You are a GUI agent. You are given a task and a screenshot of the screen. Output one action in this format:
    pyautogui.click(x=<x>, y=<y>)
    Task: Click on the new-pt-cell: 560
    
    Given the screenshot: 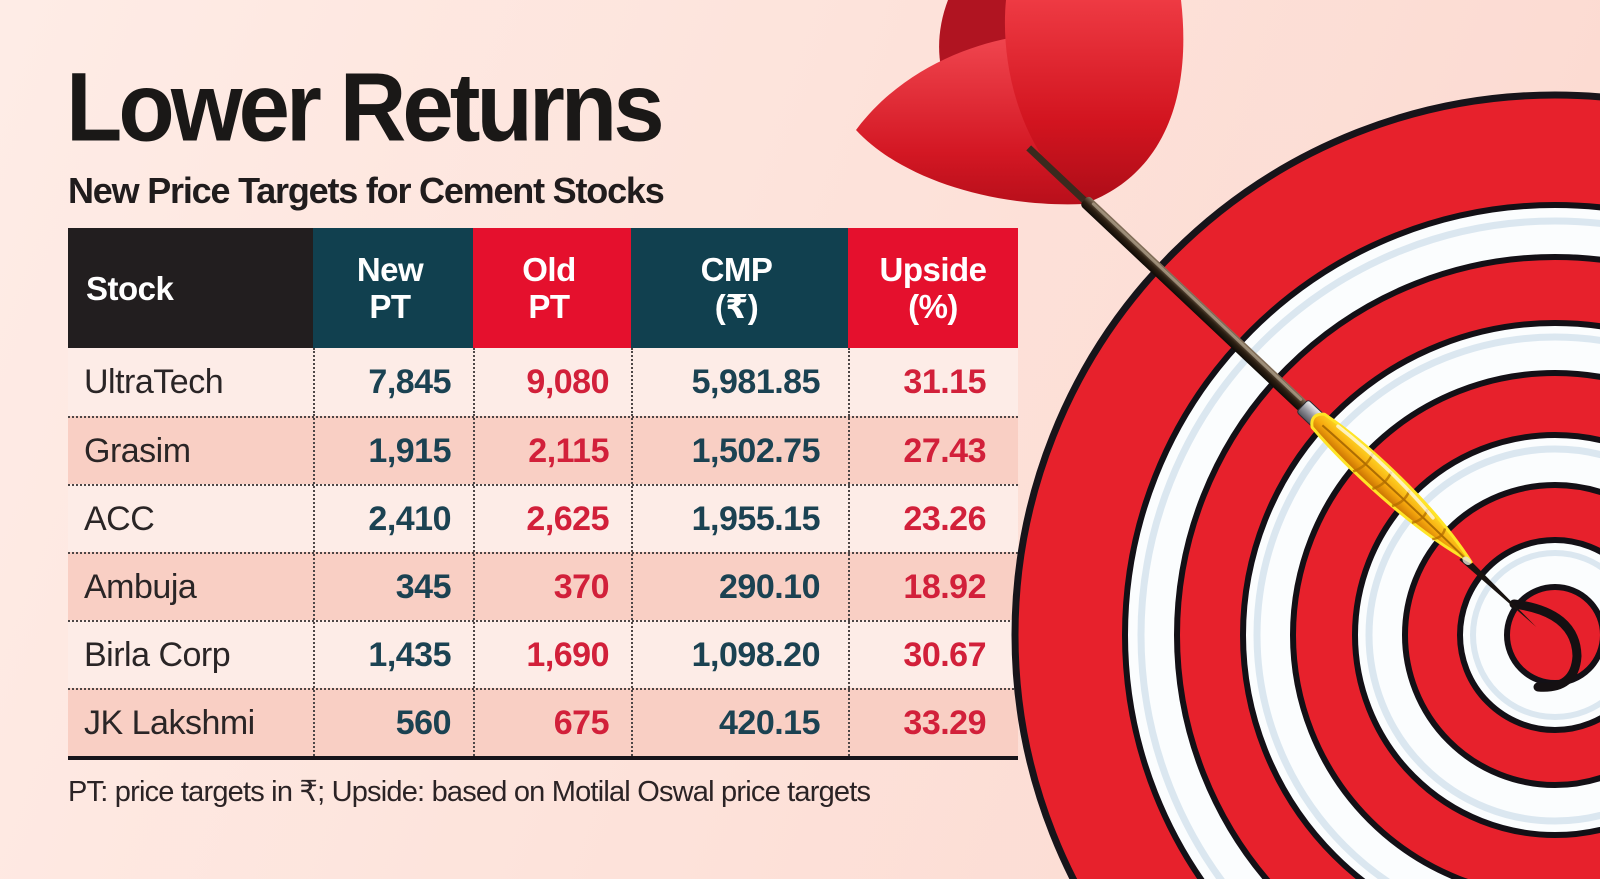 What is the action you would take?
    pyautogui.click(x=393, y=723)
    